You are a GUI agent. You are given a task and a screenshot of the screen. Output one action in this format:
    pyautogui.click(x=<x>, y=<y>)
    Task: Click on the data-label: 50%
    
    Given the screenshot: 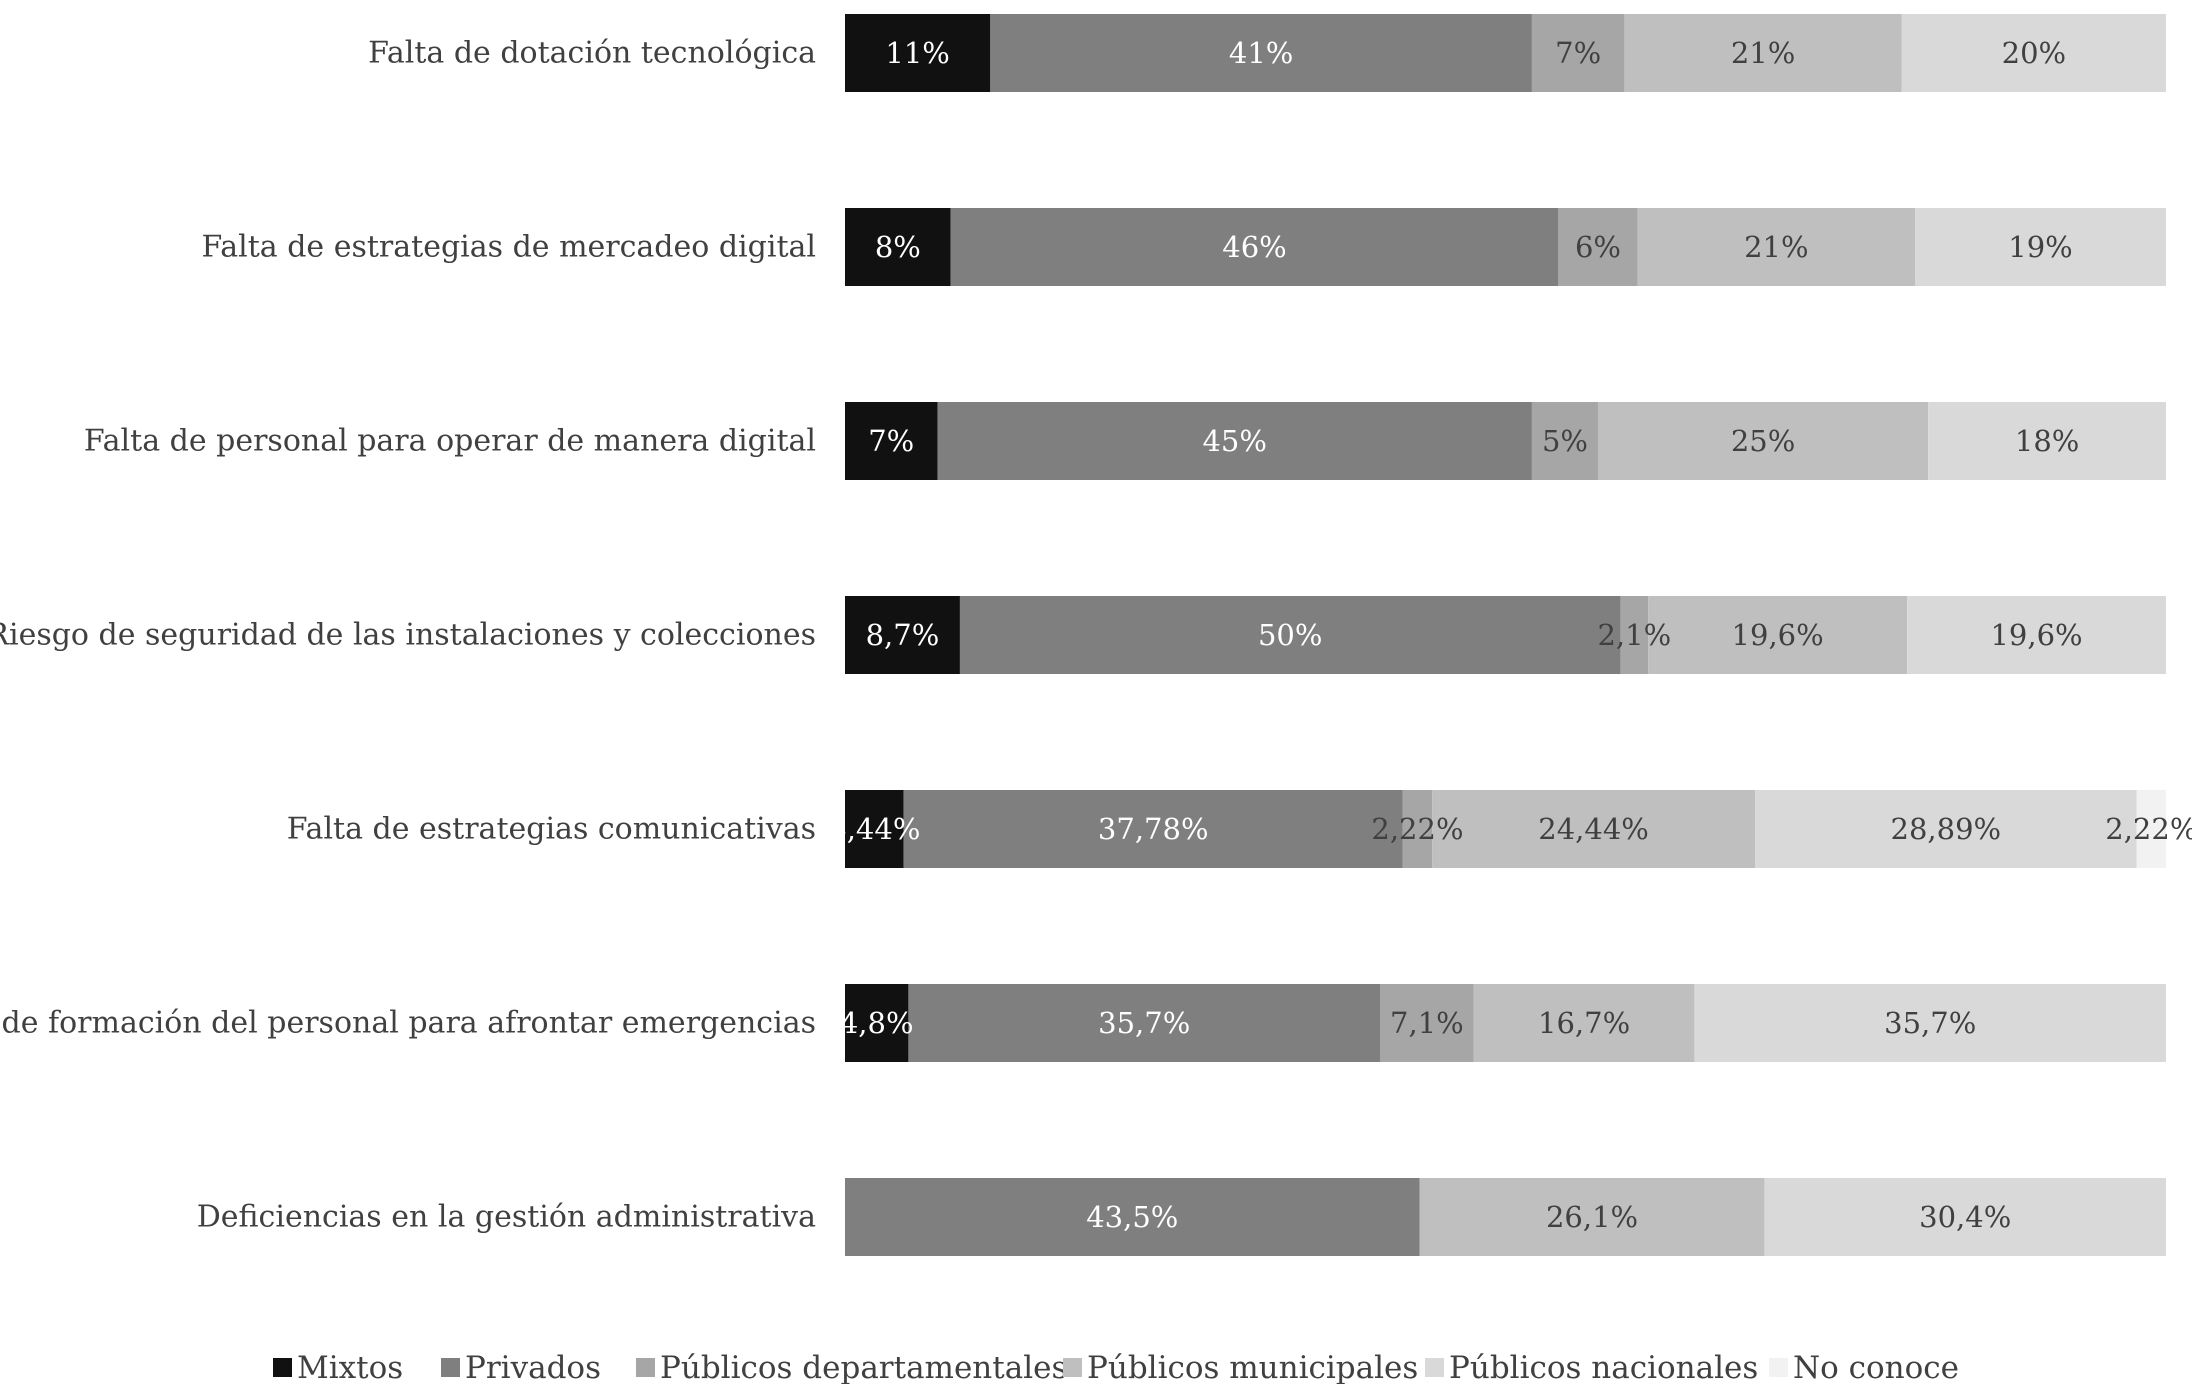 What is the action you would take?
    pyautogui.click(x=1290, y=635)
    